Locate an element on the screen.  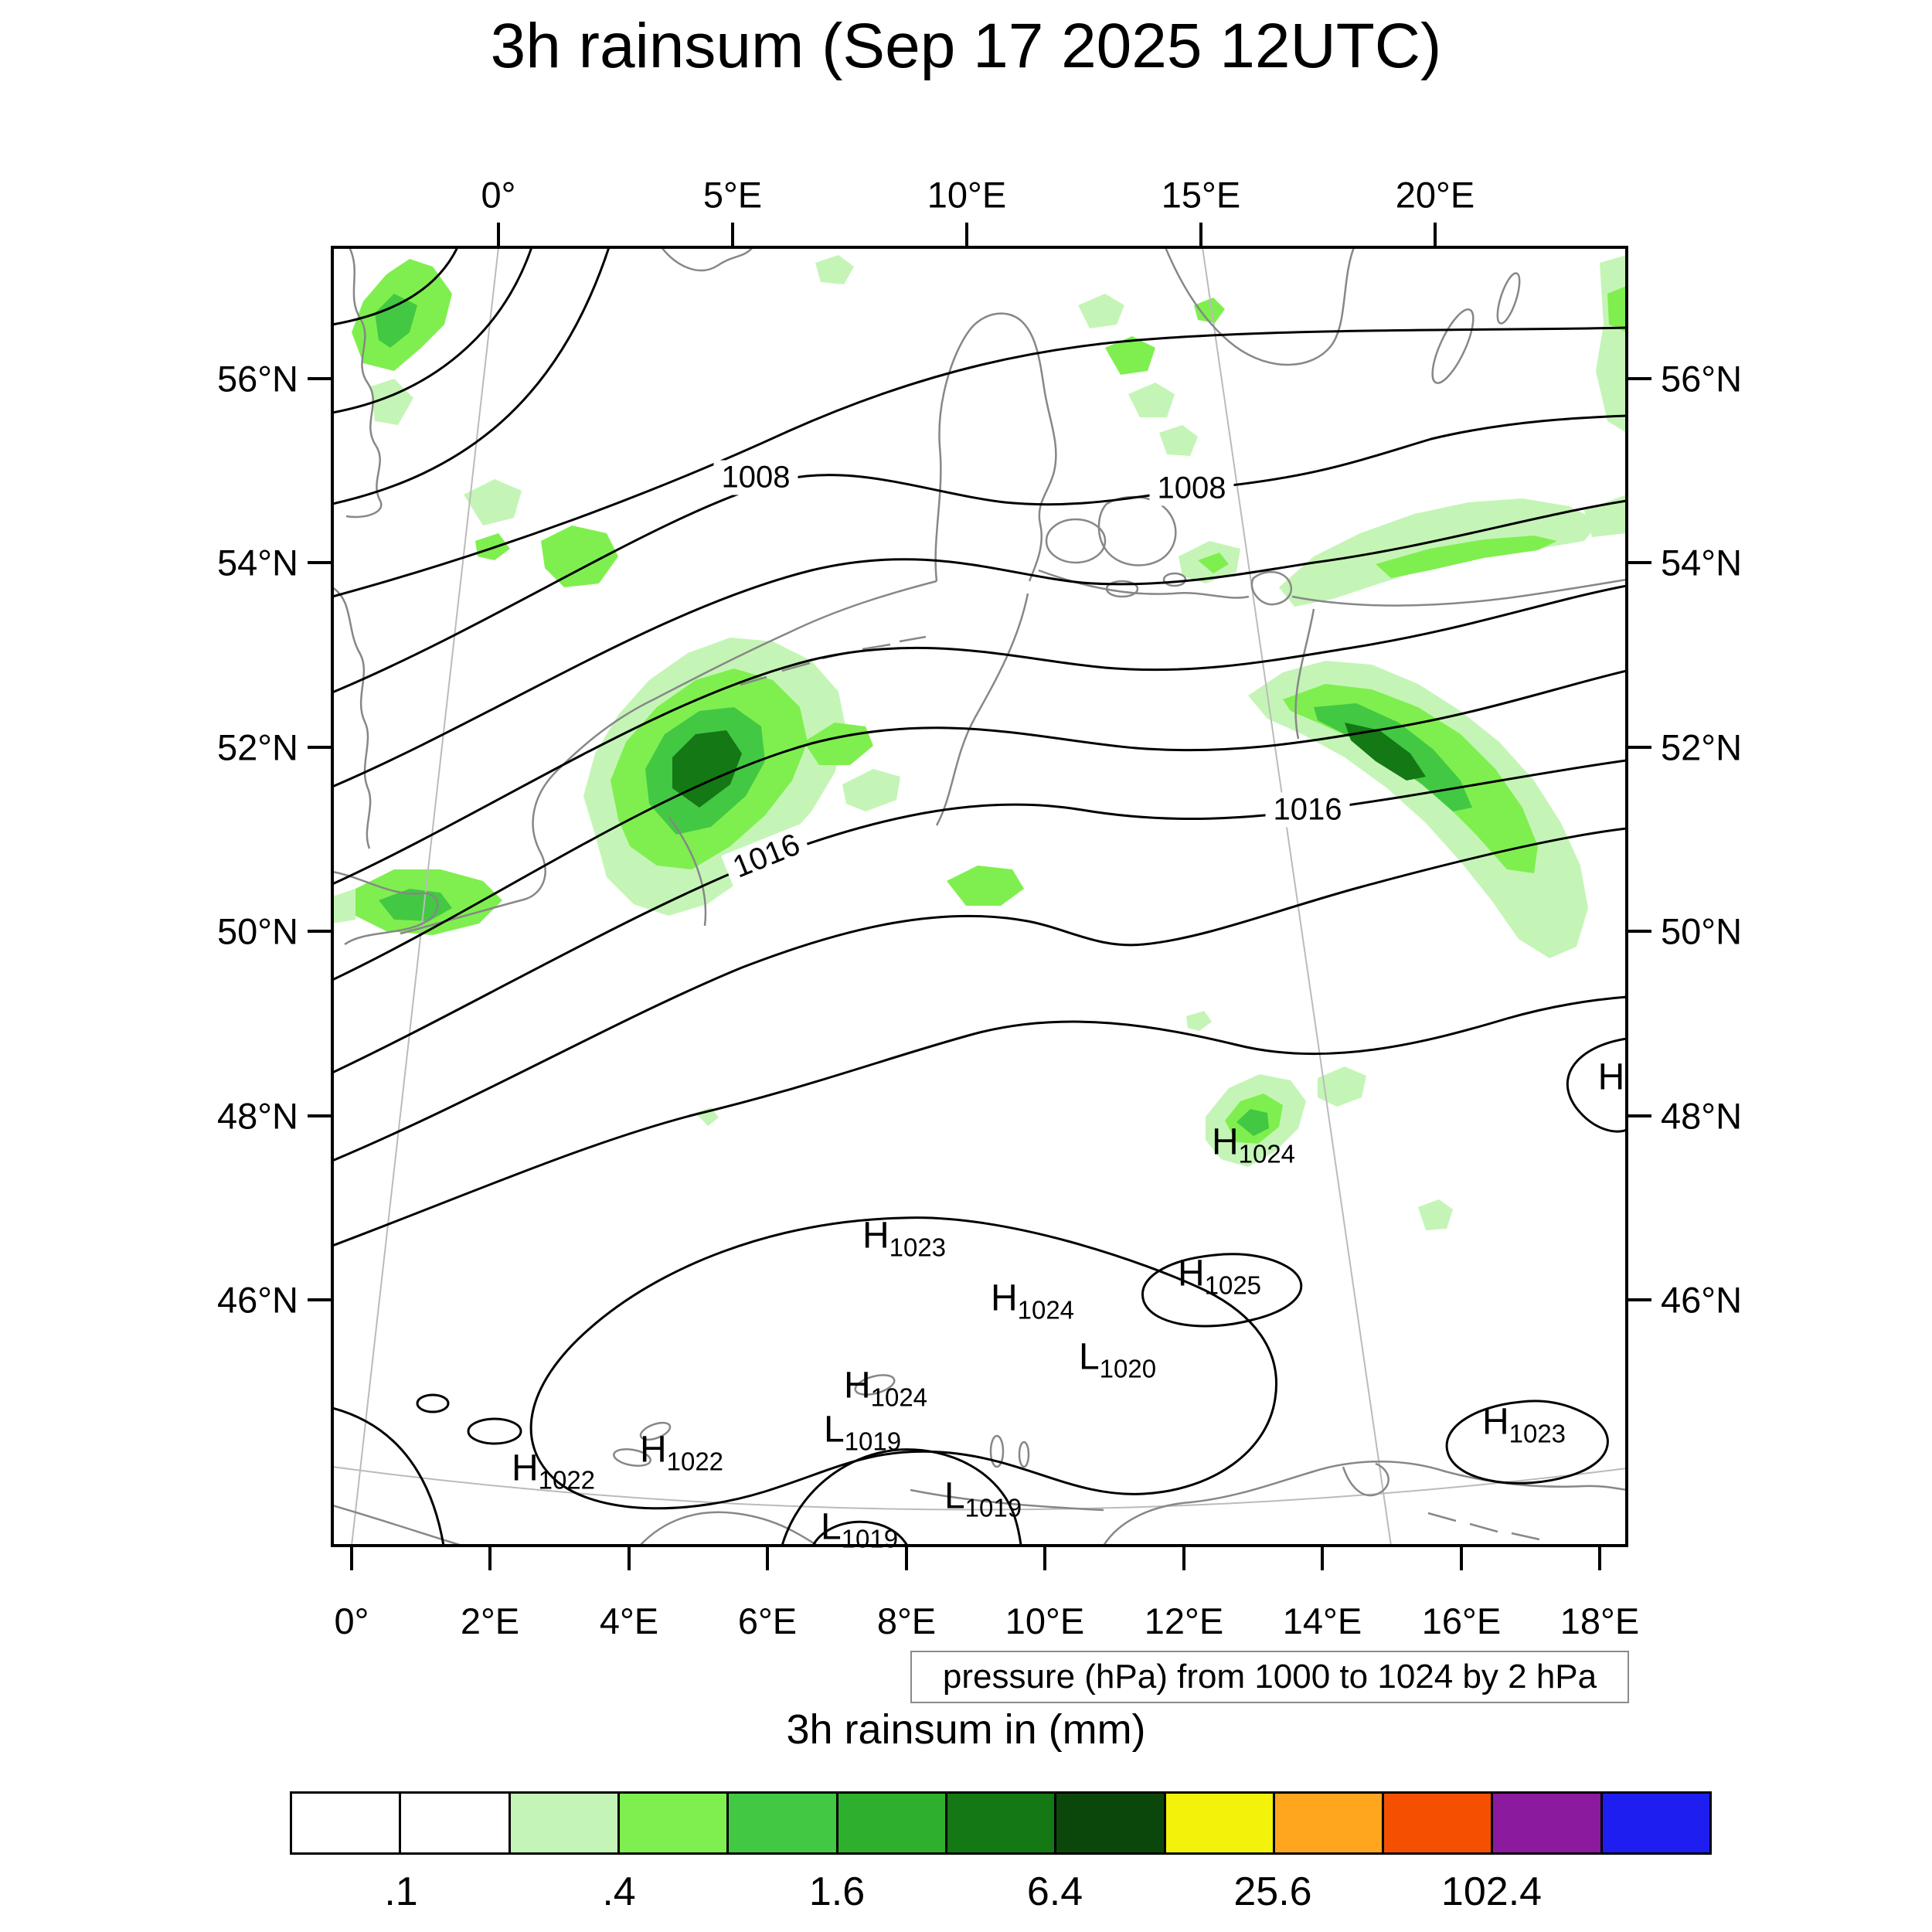
colorbar-label: 6.4 is located at coordinates (1055, 1892).